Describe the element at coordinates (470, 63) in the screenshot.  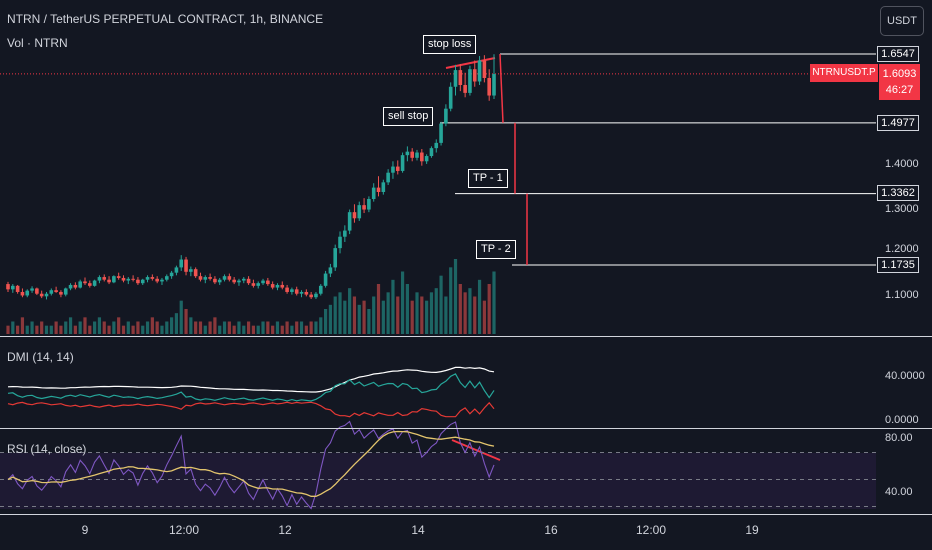
I see `price-trendline` at that location.